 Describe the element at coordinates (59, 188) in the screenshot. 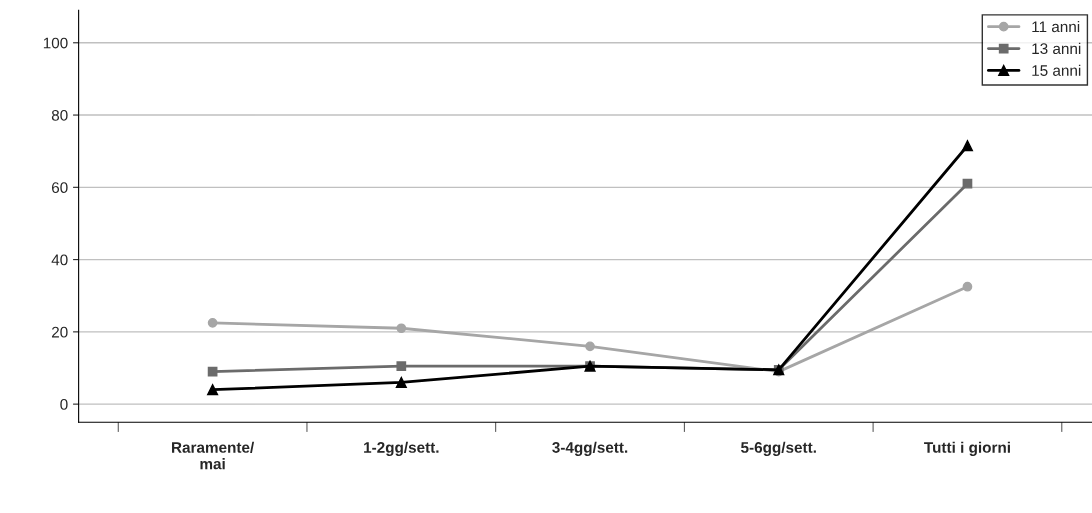

I see `y-tick-label: 60` at that location.